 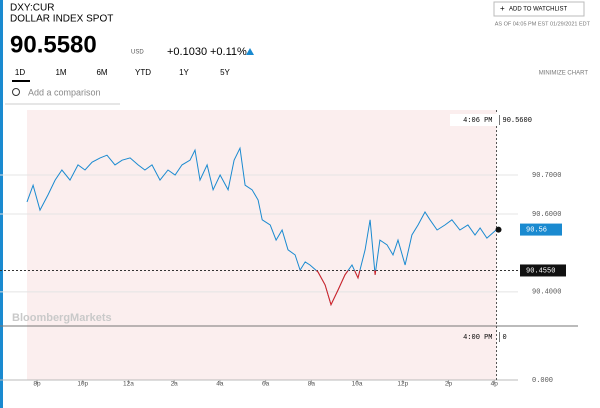 What do you see at coordinates (546, 215) in the screenshot?
I see `y-tick-label: 90.6000` at bounding box center [546, 215].